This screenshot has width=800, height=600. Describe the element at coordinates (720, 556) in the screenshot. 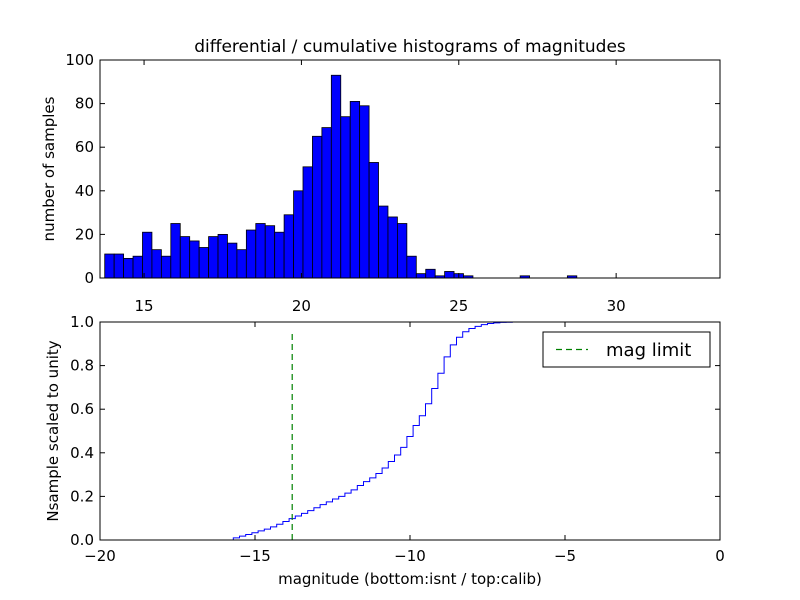

I see `x-tick-label: 0` at that location.